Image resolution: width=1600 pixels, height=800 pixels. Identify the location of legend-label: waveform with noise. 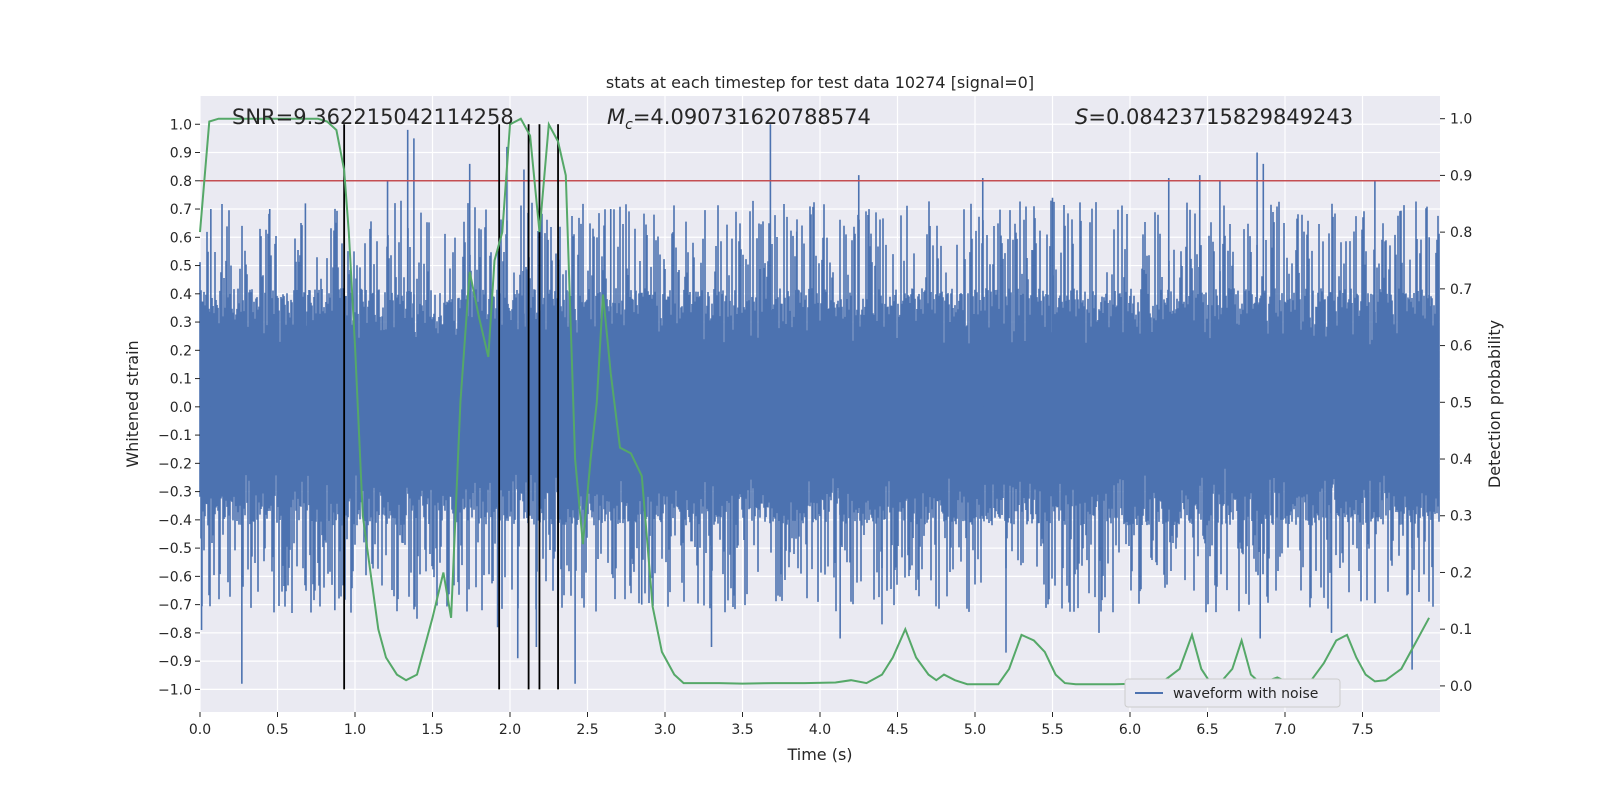
(1245, 694).